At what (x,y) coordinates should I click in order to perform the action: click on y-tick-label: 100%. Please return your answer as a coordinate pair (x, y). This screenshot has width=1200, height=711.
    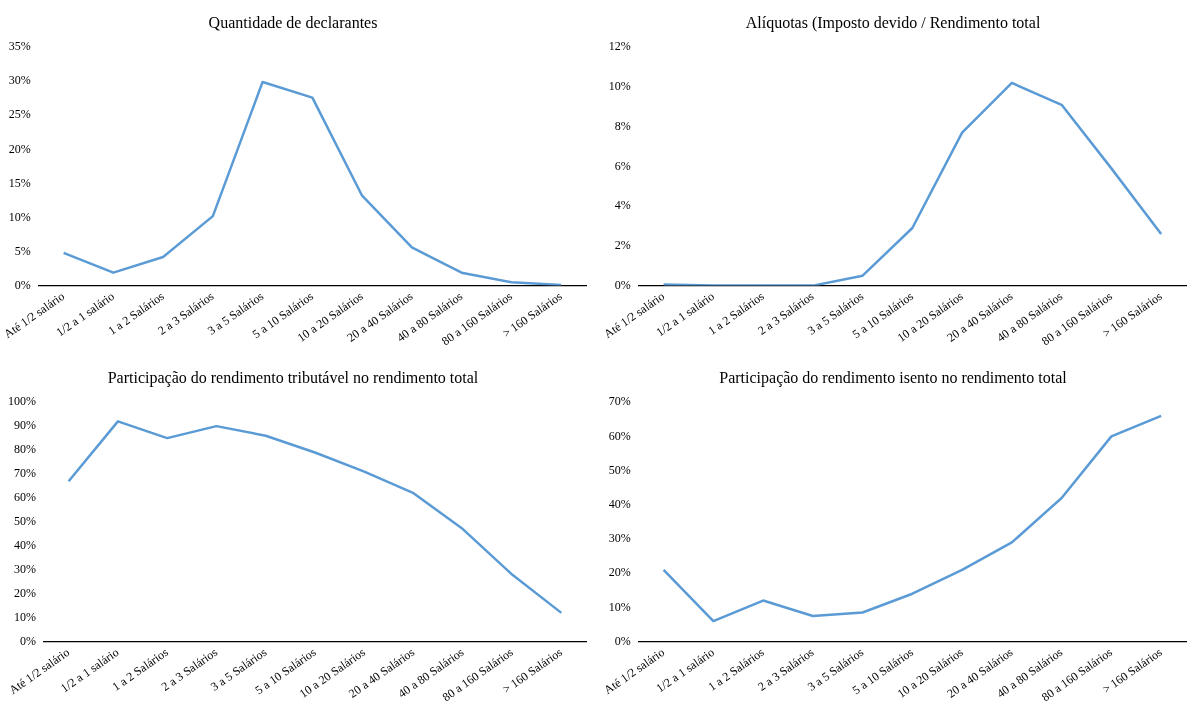
    Looking at the image, I should click on (22, 401).